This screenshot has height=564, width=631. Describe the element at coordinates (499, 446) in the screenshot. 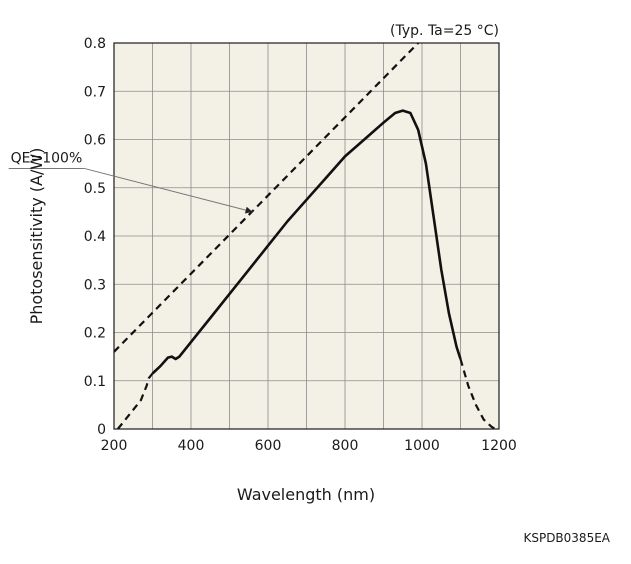

I see `x-tick-label: 1200` at that location.